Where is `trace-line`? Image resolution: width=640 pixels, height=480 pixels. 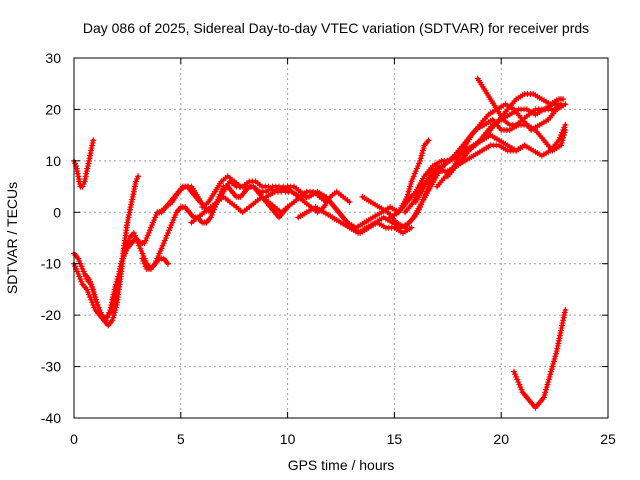 trace-line is located at coordinates (539, 359).